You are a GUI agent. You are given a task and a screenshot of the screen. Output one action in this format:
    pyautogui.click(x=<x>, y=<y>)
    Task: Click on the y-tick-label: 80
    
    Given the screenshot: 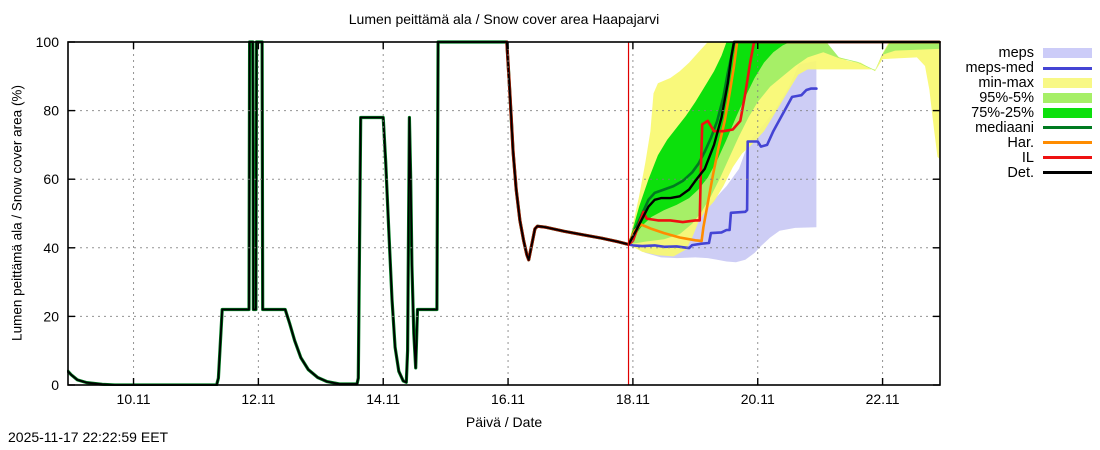 What is the action you would take?
    pyautogui.click(x=51, y=111)
    